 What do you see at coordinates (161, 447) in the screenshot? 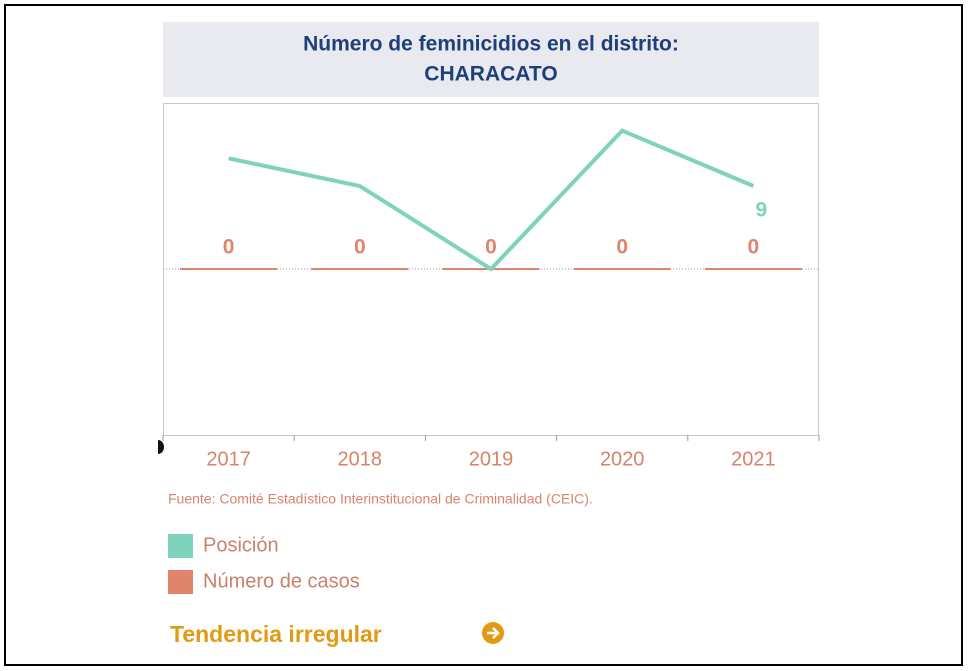
I see `edge-handle` at bounding box center [161, 447].